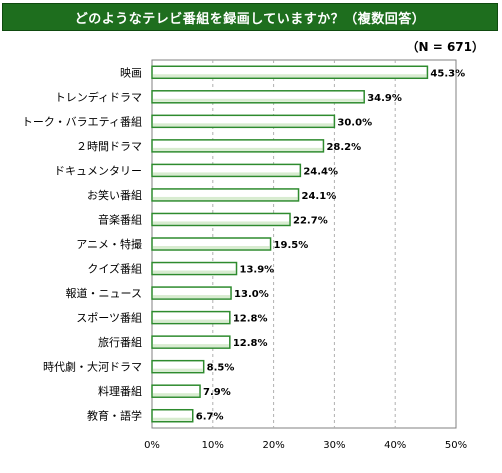 The height and width of the screenshot is (473, 502). What do you see at coordinates (82, 121) in the screenshot?
I see `category-label: トーク・バラエティ番組` at bounding box center [82, 121].